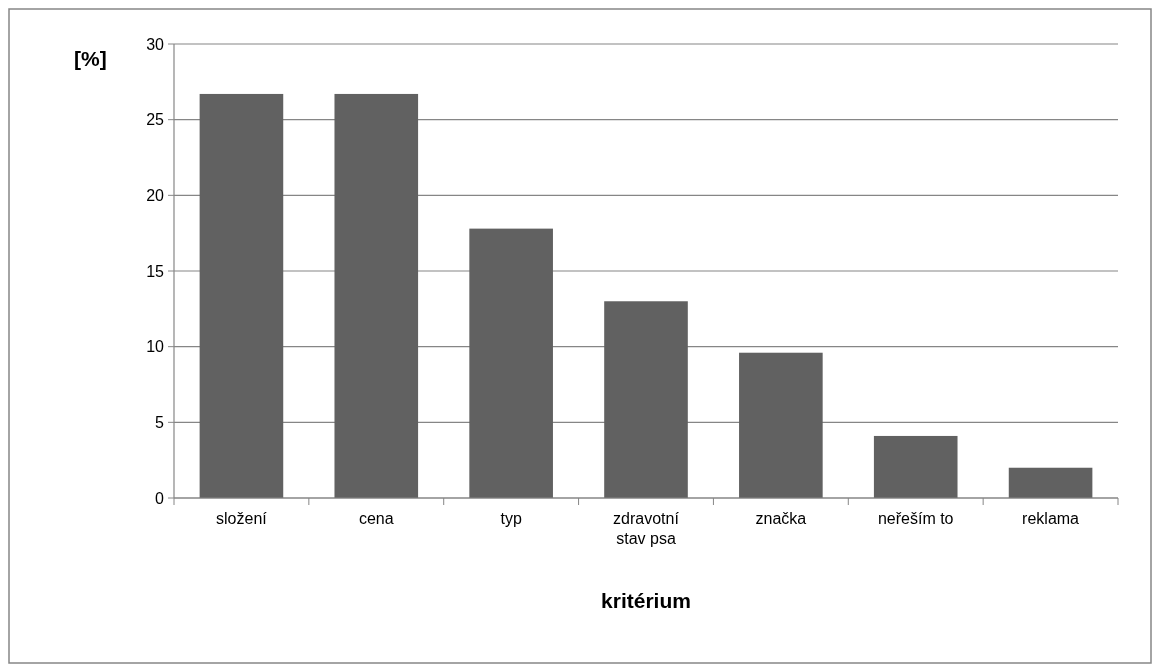 This screenshot has width=1160, height=672. I want to click on y-tick-label: 30, so click(155, 44).